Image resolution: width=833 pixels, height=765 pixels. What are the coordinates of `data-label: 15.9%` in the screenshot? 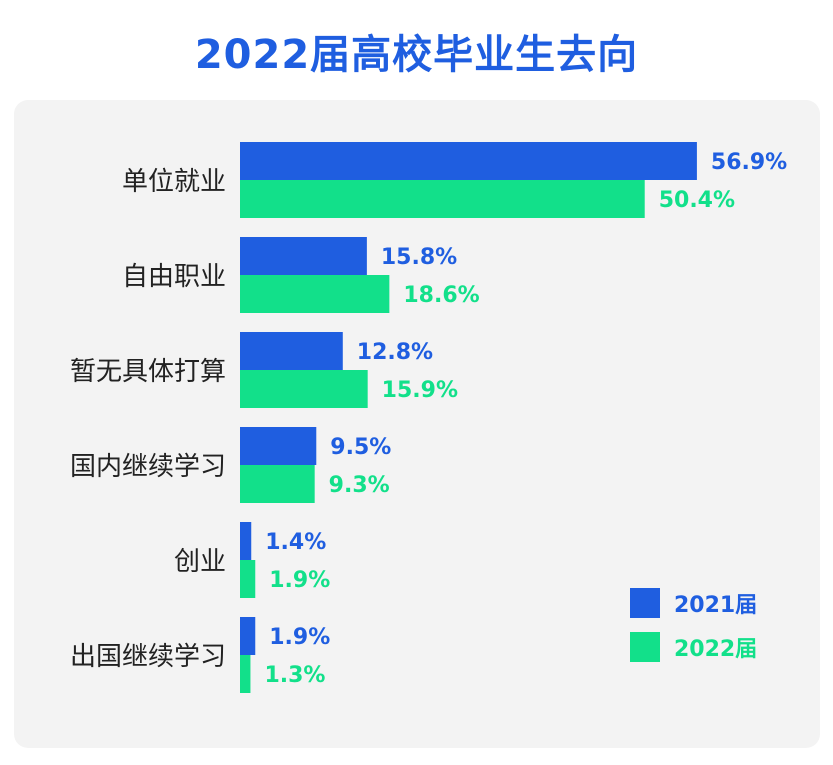 It's located at (420, 390).